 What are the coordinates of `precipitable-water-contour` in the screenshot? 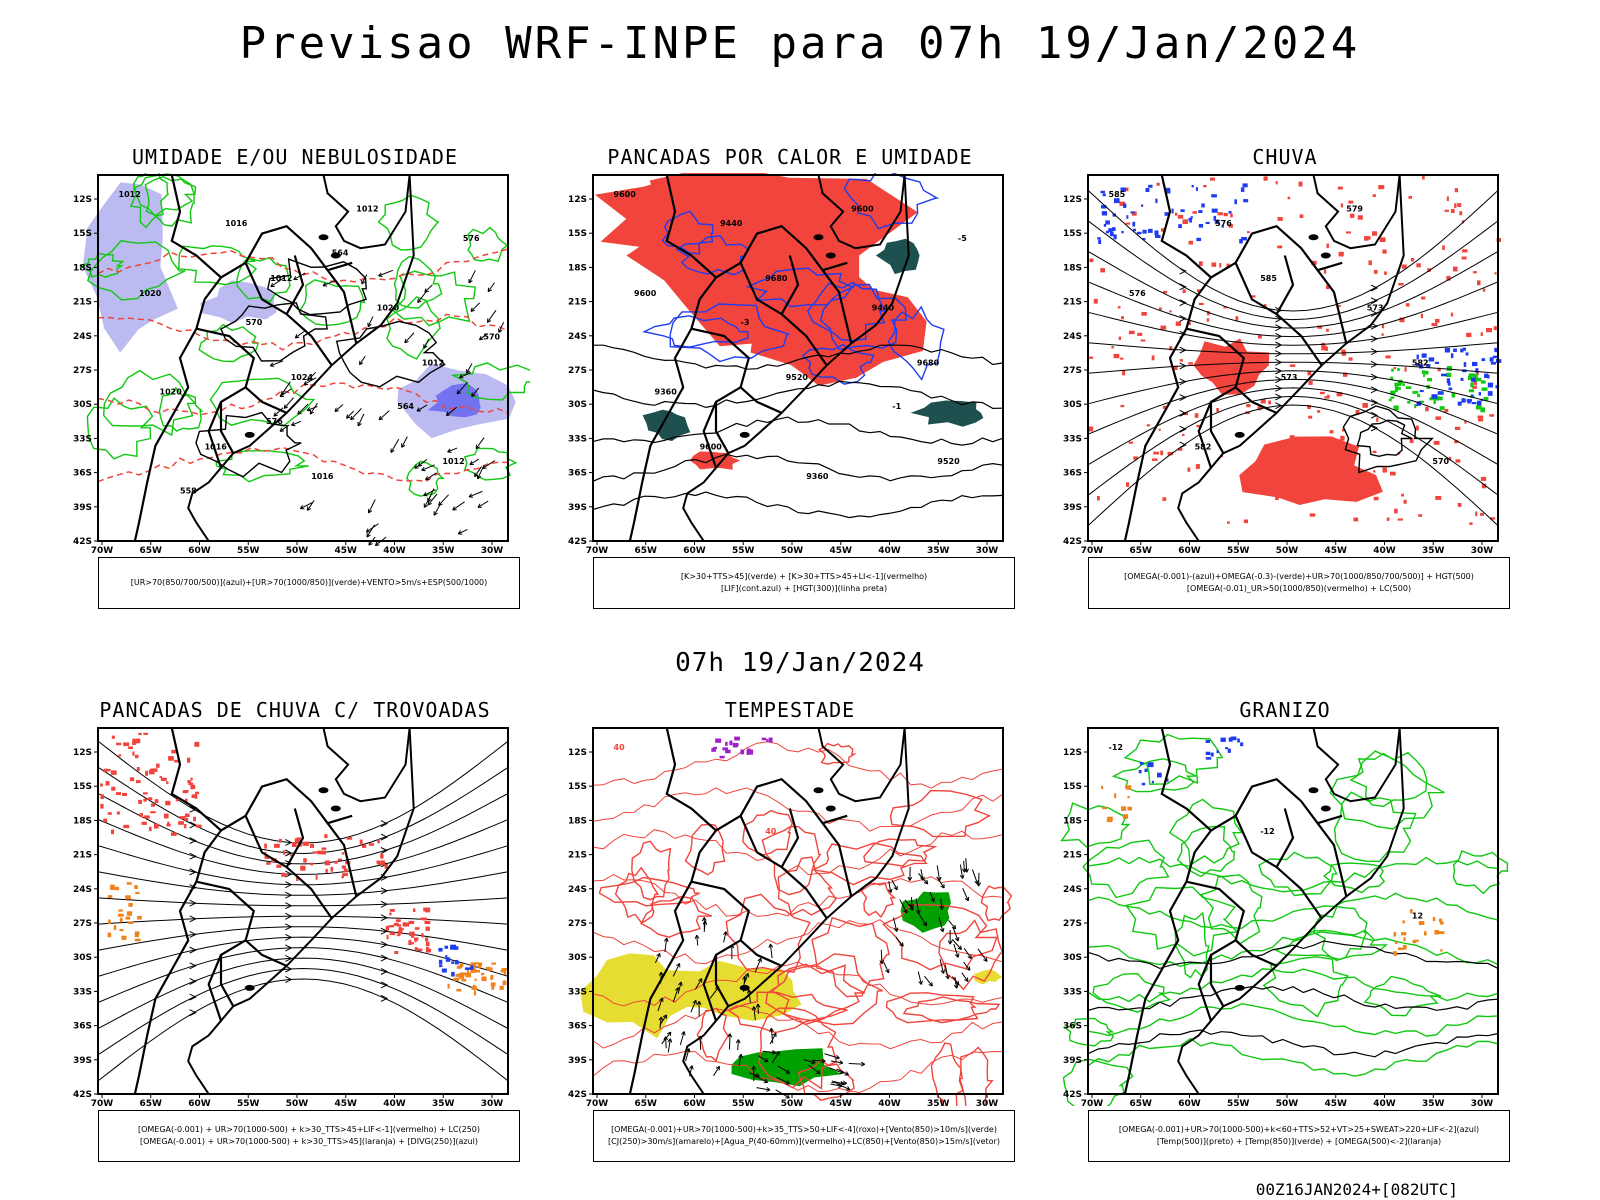 It's located at (826, 1080).